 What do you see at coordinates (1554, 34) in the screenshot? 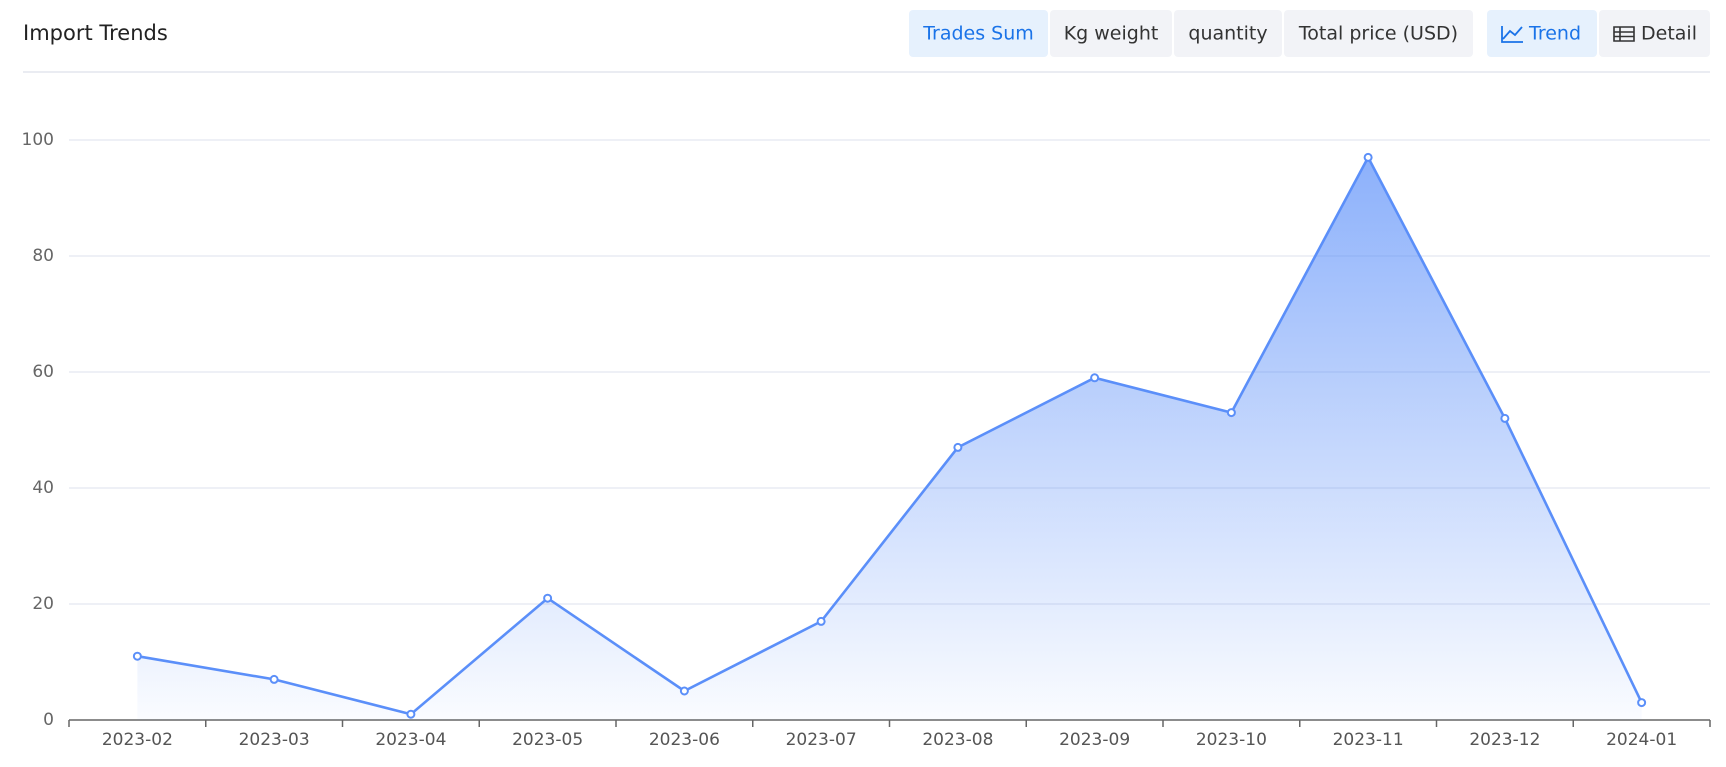
I see `button-label: Trend` at bounding box center [1554, 34].